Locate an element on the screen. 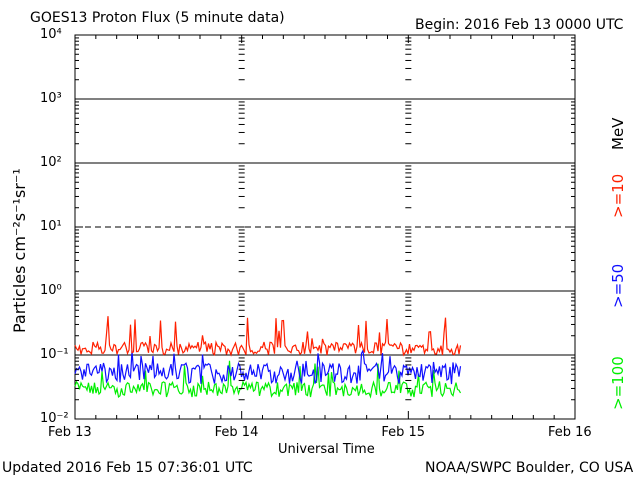 This screenshot has height=480, width=640. x-tick-label: Feb 15 is located at coordinates (403, 432).